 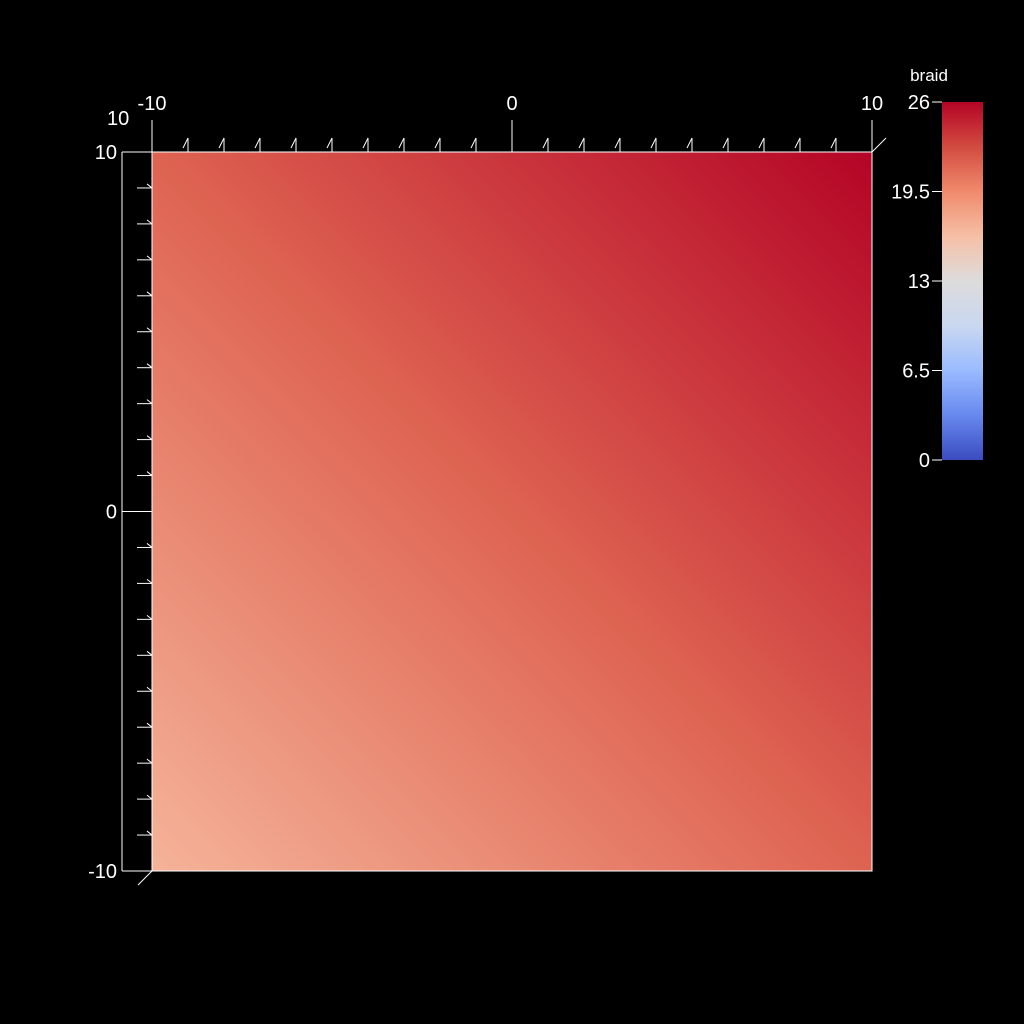 What do you see at coordinates (152, 104) in the screenshot?
I see `x-tick-label: -10` at bounding box center [152, 104].